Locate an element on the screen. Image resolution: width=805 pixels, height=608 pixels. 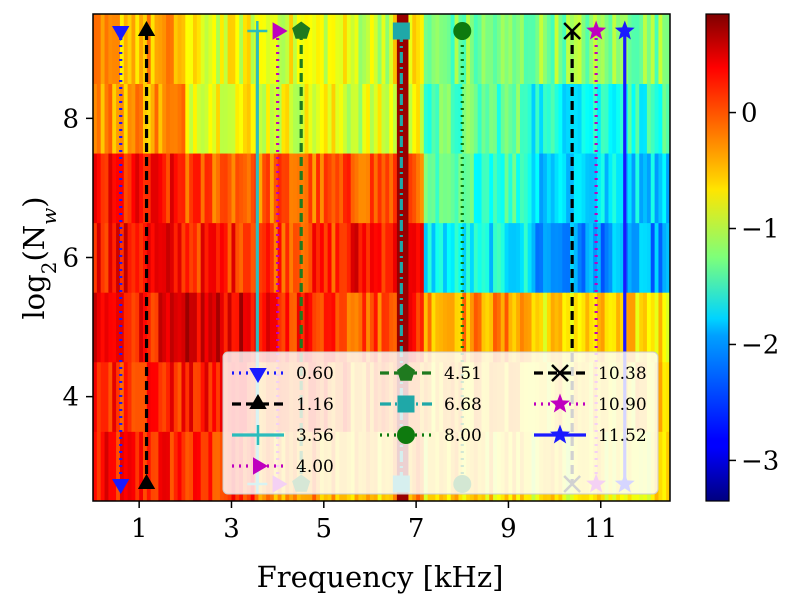
series-marker-top-6.68 is located at coordinates (401, 31).